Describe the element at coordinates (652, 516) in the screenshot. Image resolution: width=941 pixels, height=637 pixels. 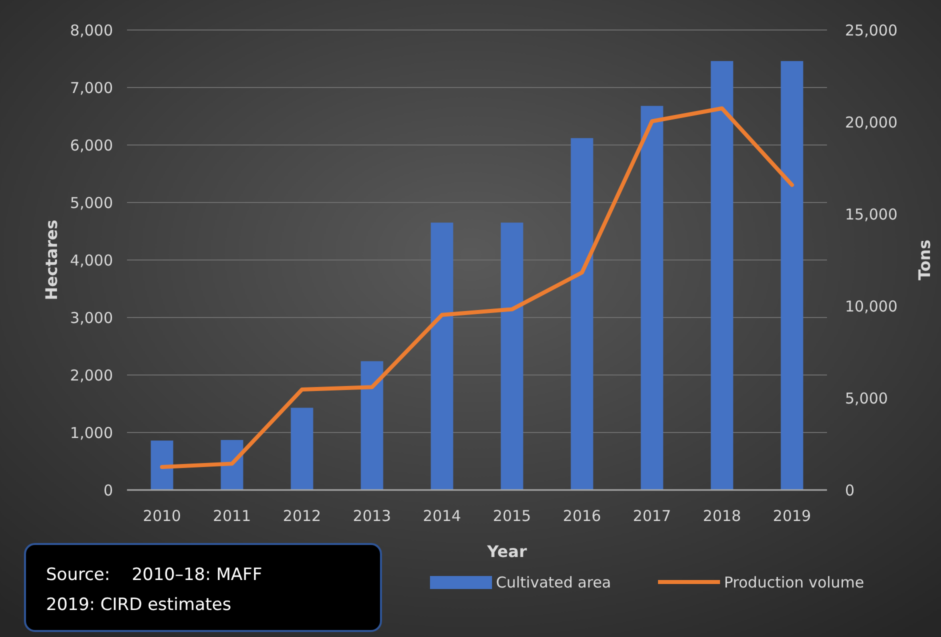
I see `x-tick-label: 2017` at that location.